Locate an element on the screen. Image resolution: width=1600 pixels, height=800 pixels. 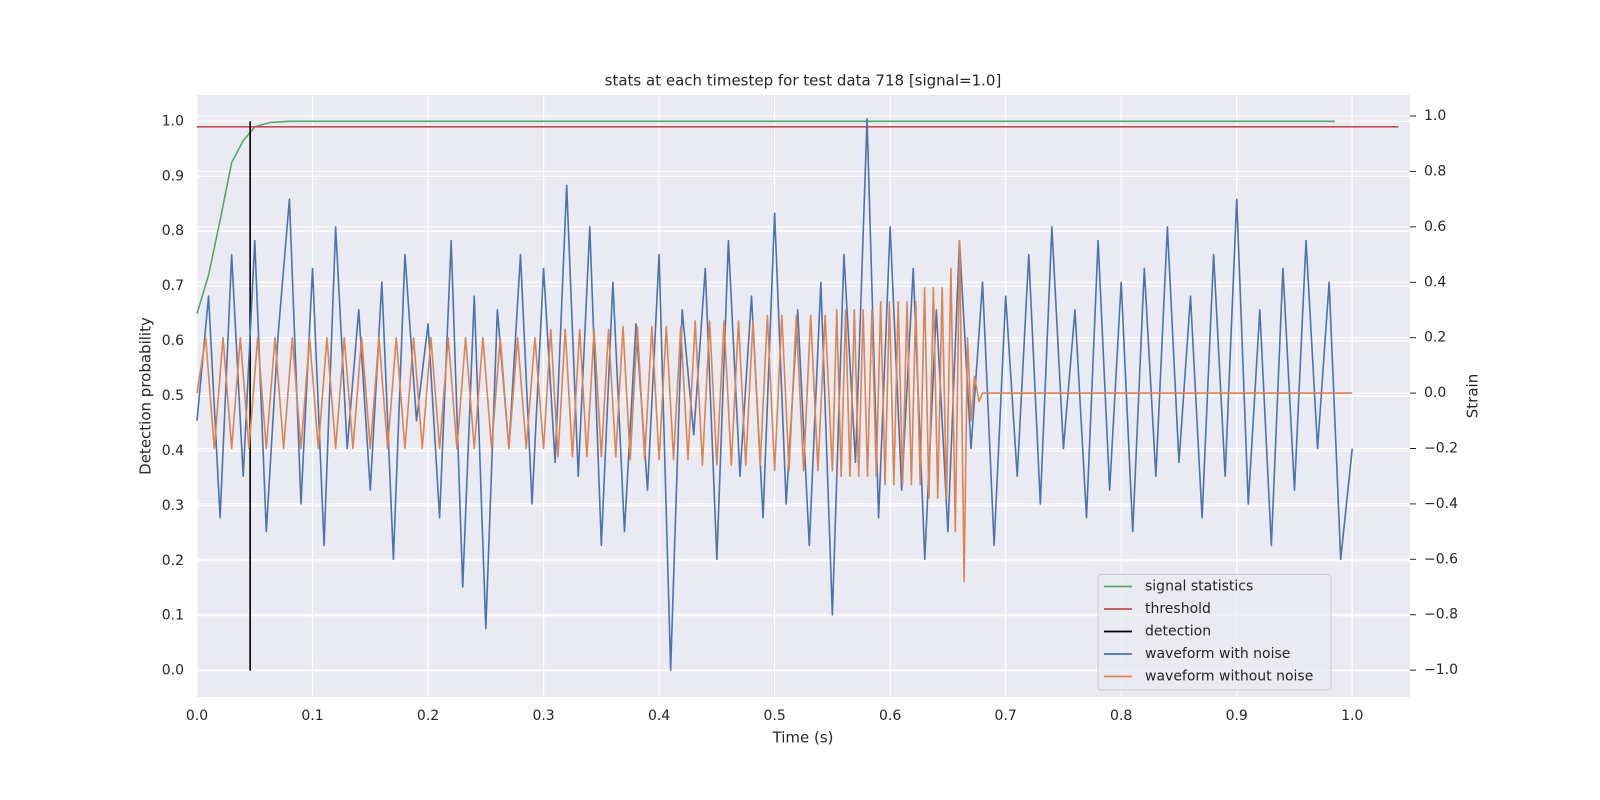
x-tick-label: 0.3 is located at coordinates (543, 716).